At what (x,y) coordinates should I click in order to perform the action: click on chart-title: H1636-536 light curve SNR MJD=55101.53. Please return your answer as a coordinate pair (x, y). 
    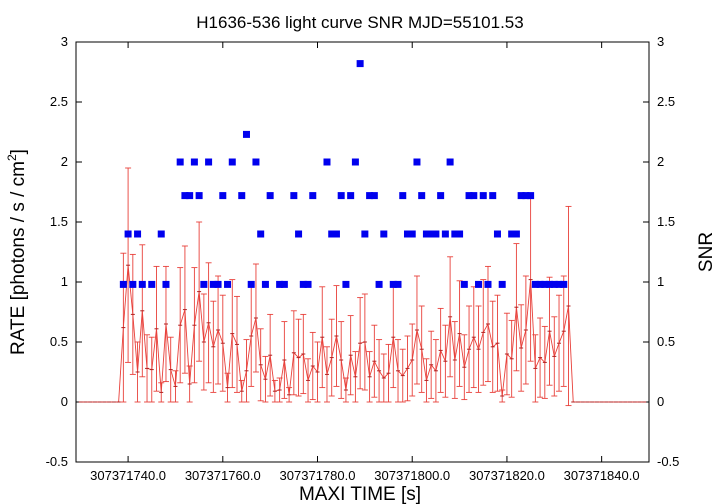
    Looking at the image, I should click on (359, 22).